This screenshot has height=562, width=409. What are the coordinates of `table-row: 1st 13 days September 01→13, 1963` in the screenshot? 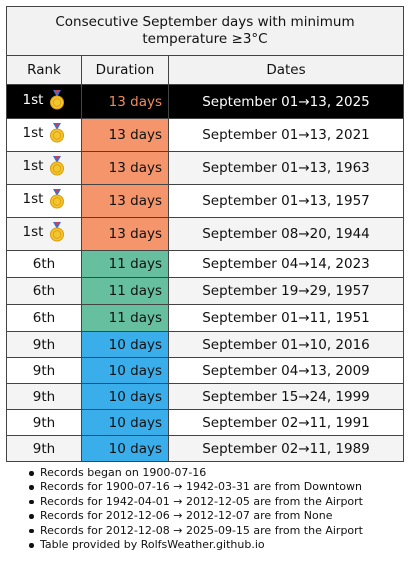 It's located at (205, 168).